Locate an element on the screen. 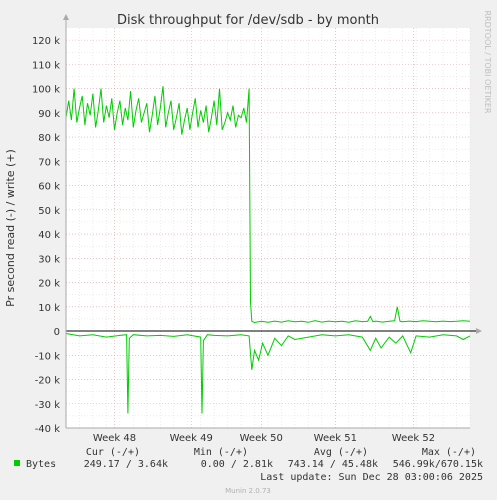 This screenshot has height=500, width=497. legend-header-avg: Avg (-/+) is located at coordinates (341, 452).